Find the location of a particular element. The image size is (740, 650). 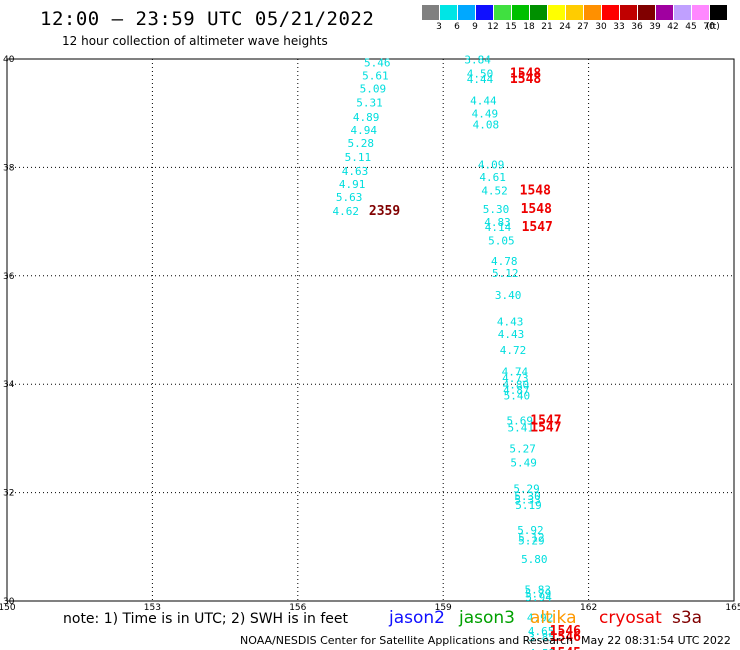

wave-height-value: 4.73 is located at coordinates (515, 378).